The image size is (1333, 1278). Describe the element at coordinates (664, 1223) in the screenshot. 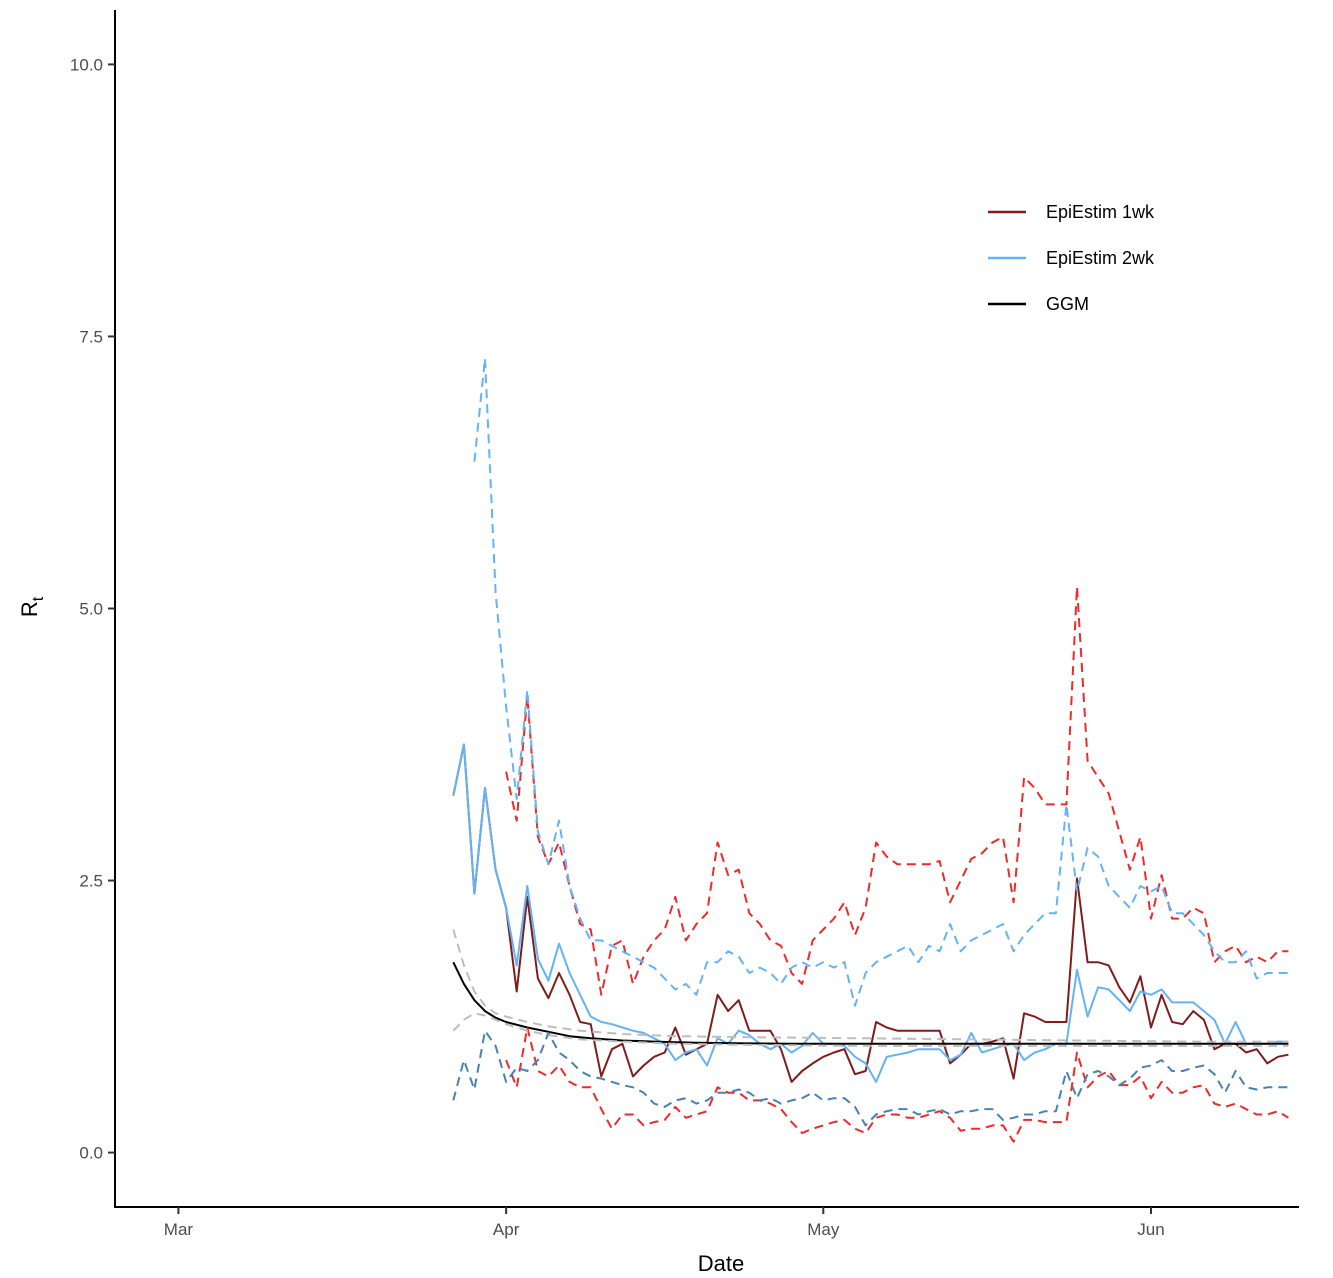

I see `x-axis-ticks: Mar Apr May Jun` at that location.